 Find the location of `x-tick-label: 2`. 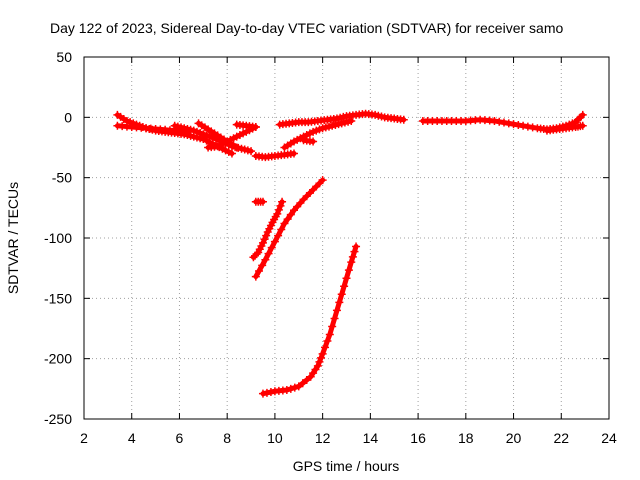

x-tick-label: 2 is located at coordinates (84, 438).